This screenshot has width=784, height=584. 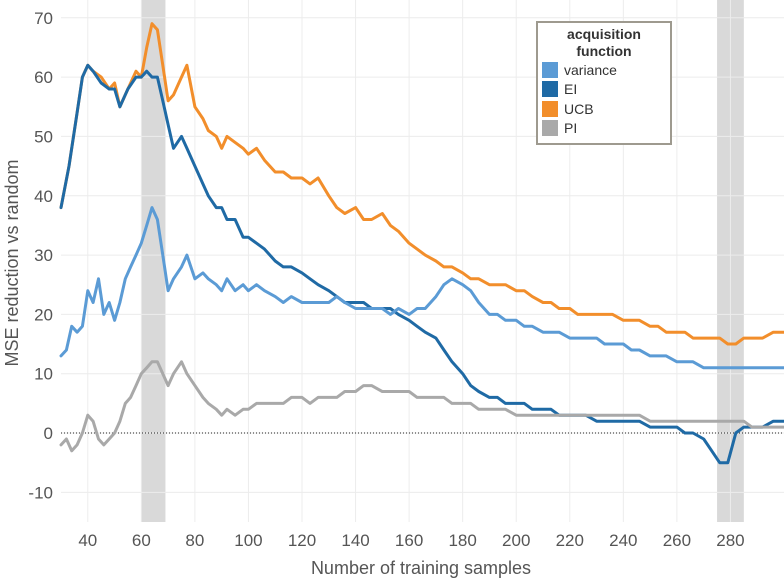 What do you see at coordinates (606, 109) in the screenshot?
I see `legend-item-ucb: UCB` at bounding box center [606, 109].